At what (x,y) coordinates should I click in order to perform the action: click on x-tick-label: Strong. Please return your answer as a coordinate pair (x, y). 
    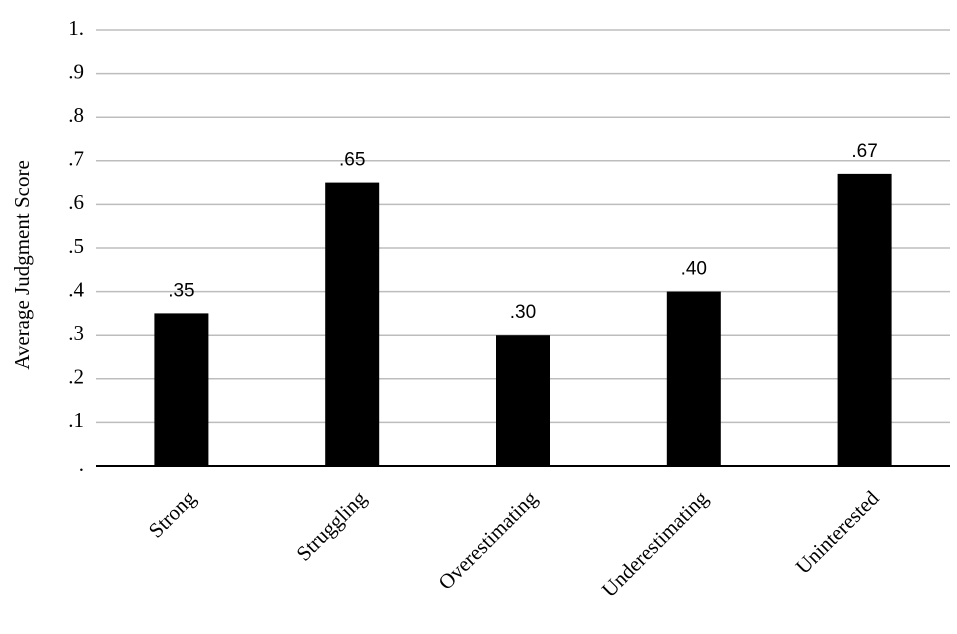
    Looking at the image, I should click on (172, 514).